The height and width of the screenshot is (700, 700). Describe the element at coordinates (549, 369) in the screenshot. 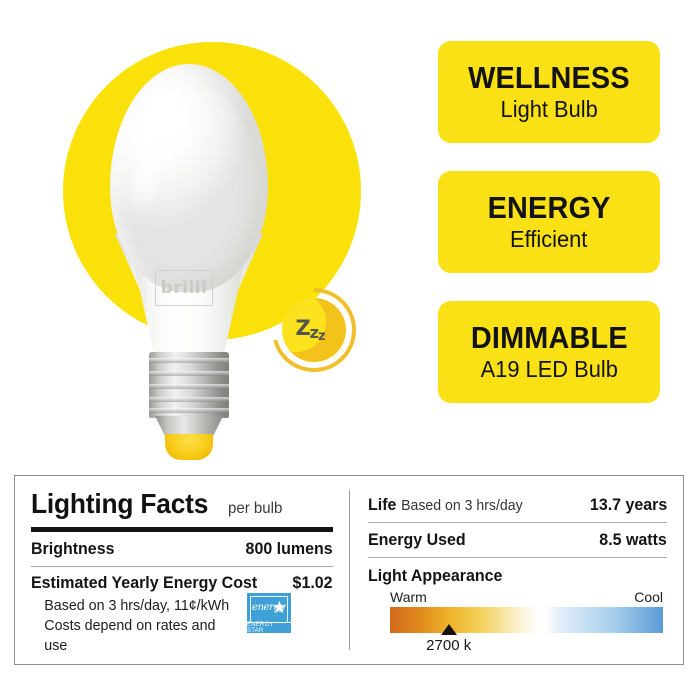

I see `feature-badge-subtitle: A19 LED Bulb` at that location.